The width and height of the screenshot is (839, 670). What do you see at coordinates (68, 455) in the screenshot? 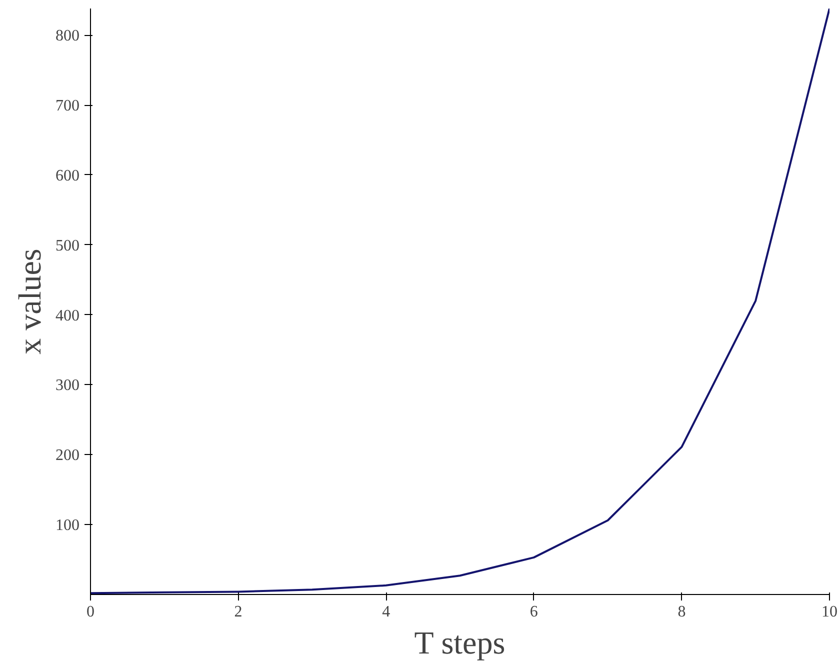
I see `y-tick-label: 200` at bounding box center [68, 455].